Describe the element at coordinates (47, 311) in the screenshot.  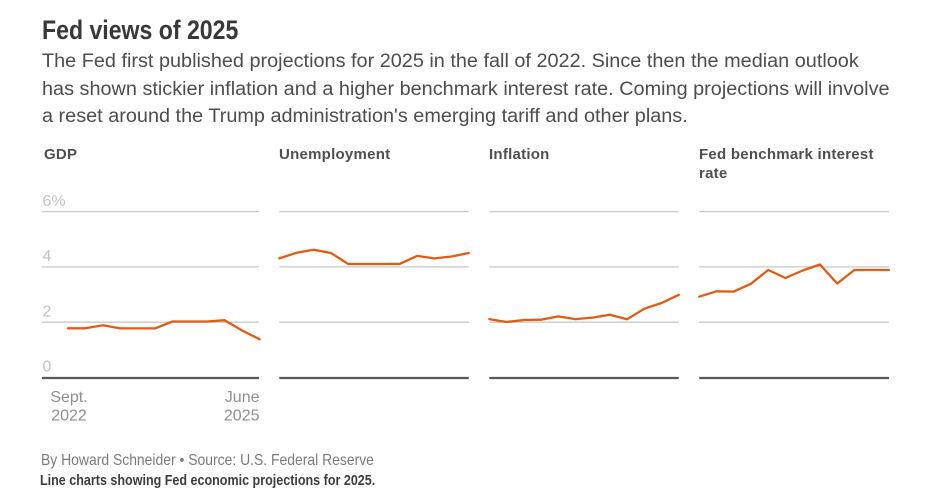
I see `svg-text: 2` at that location.